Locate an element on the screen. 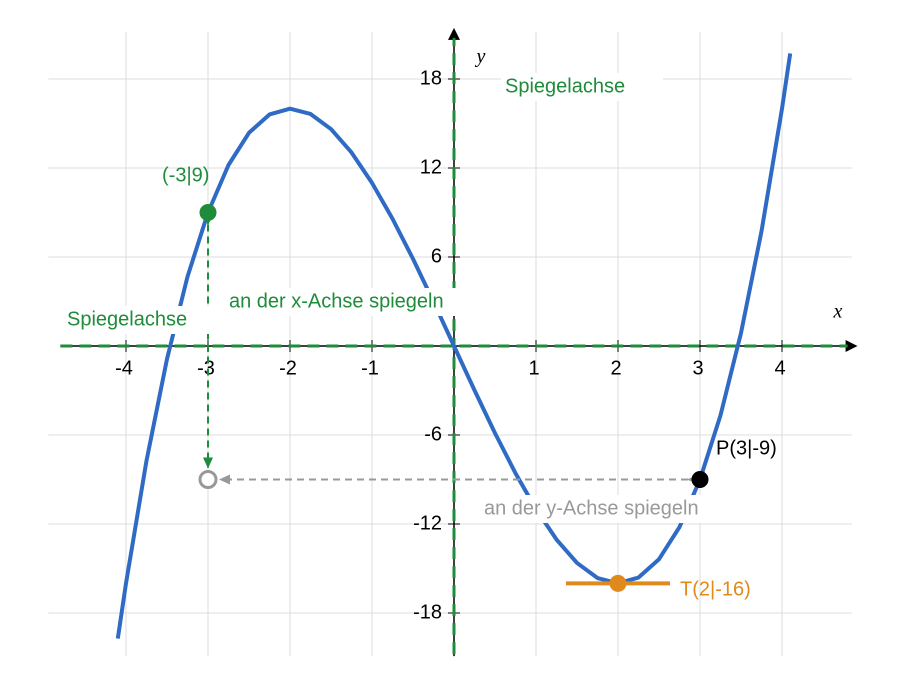 This screenshot has width=900, height=691. x-tick-label: 1 is located at coordinates (533, 368).